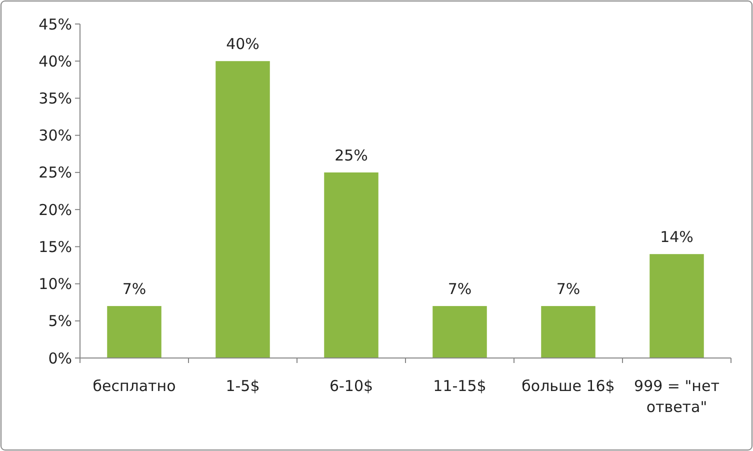 The height and width of the screenshot is (451, 753). I want to click on y-tick-label: 25%, so click(55, 173).